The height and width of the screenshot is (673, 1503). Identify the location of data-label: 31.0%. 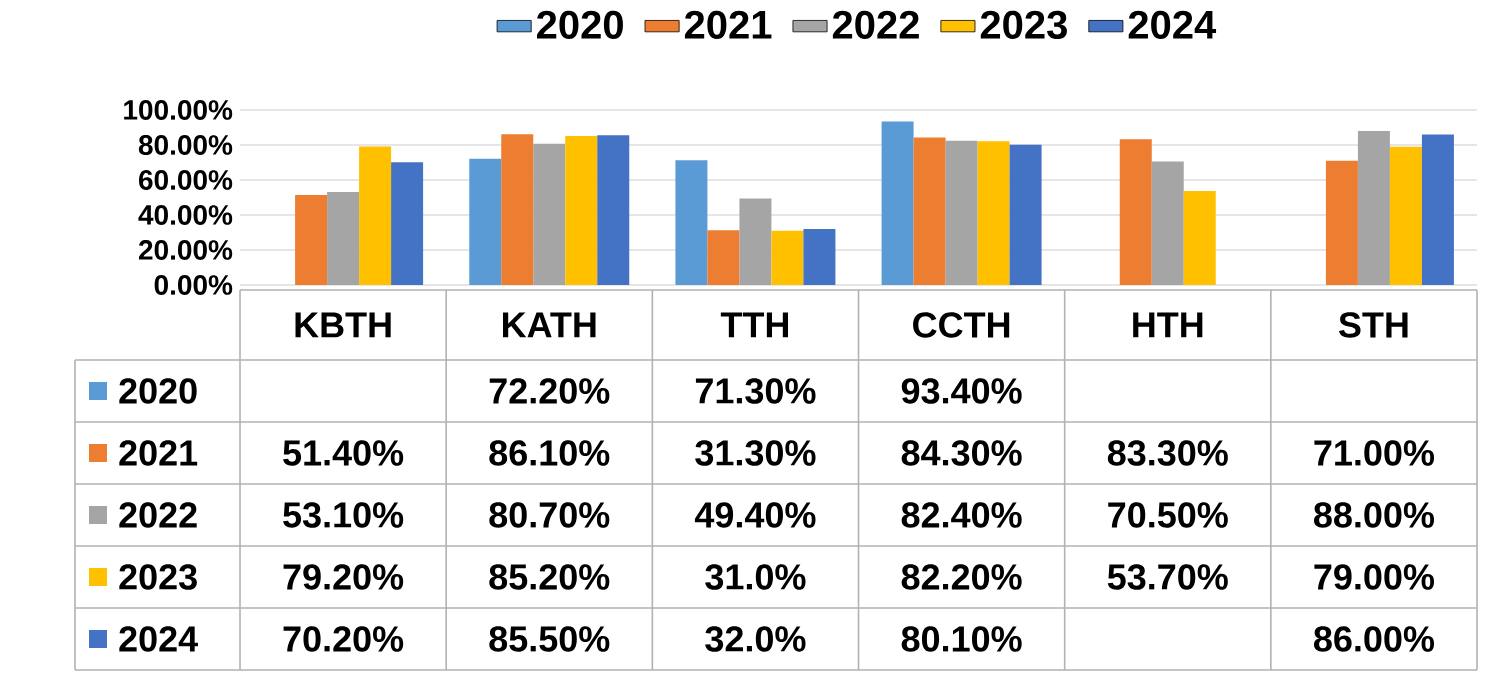
(755, 577).